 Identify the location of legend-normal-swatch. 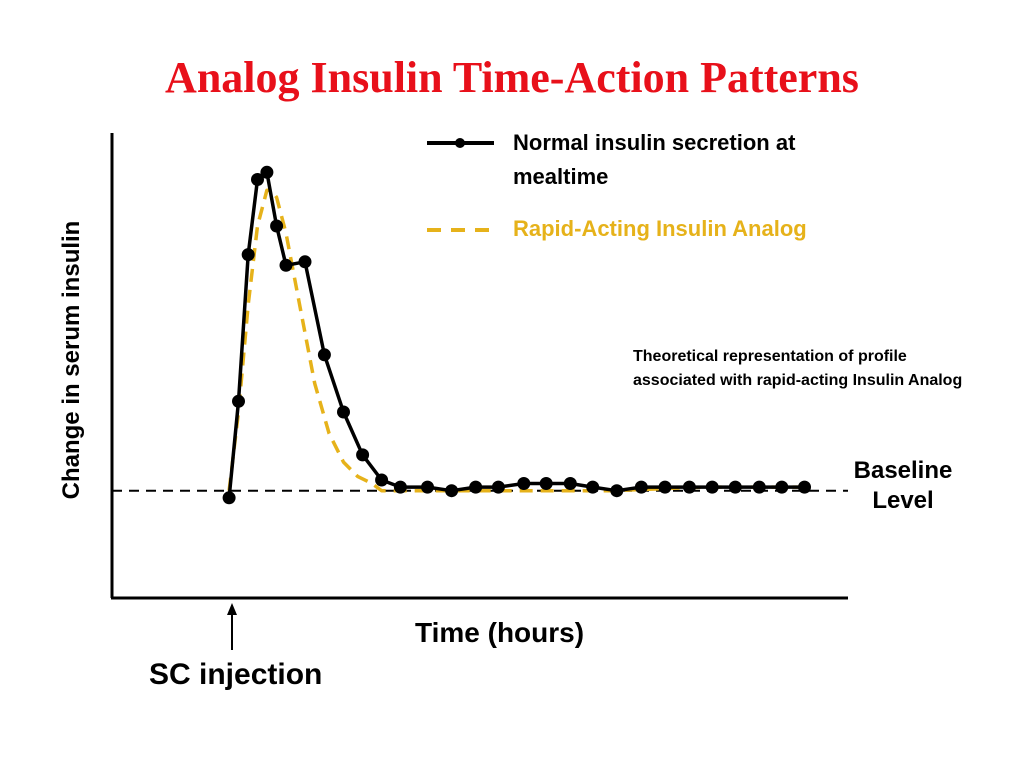
(460, 143).